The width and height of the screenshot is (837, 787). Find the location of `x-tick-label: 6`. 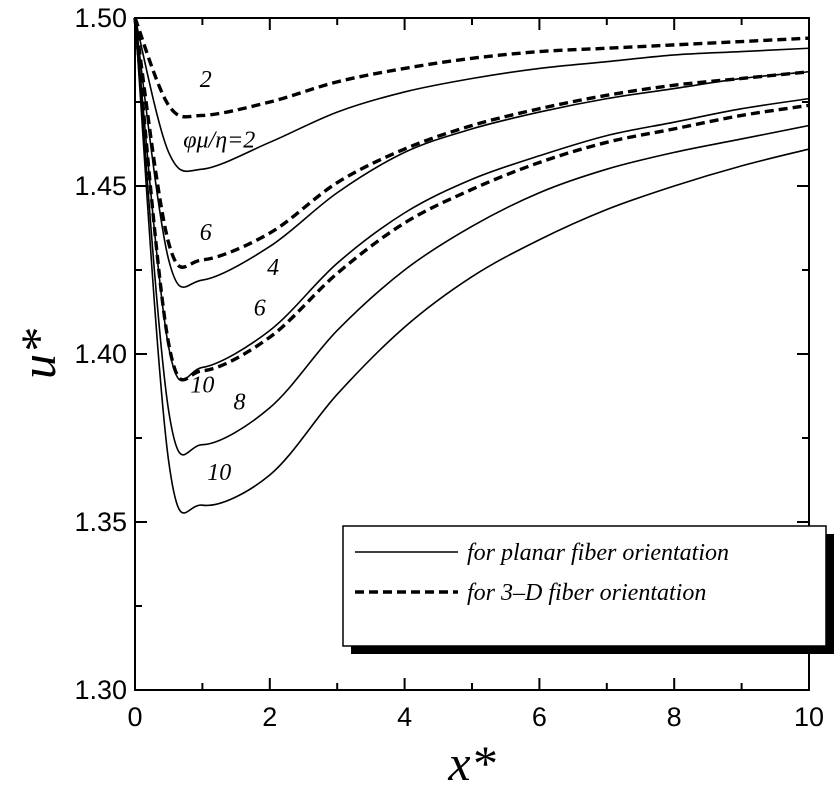

x-tick-label: 6 is located at coordinates (539, 717).